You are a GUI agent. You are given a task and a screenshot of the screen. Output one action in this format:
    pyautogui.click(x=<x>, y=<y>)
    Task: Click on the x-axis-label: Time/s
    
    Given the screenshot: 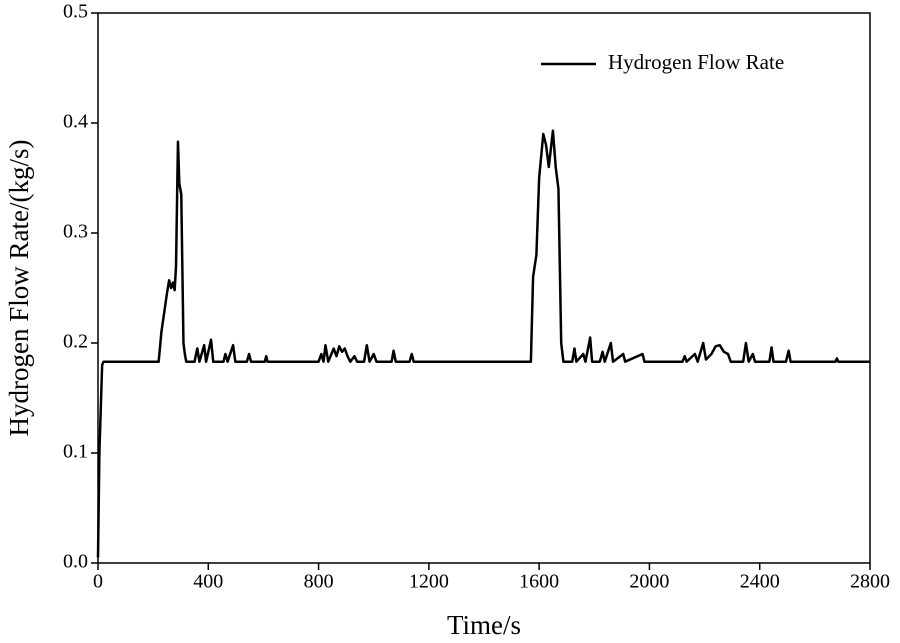 What is the action you would take?
    pyautogui.click(x=484, y=625)
    